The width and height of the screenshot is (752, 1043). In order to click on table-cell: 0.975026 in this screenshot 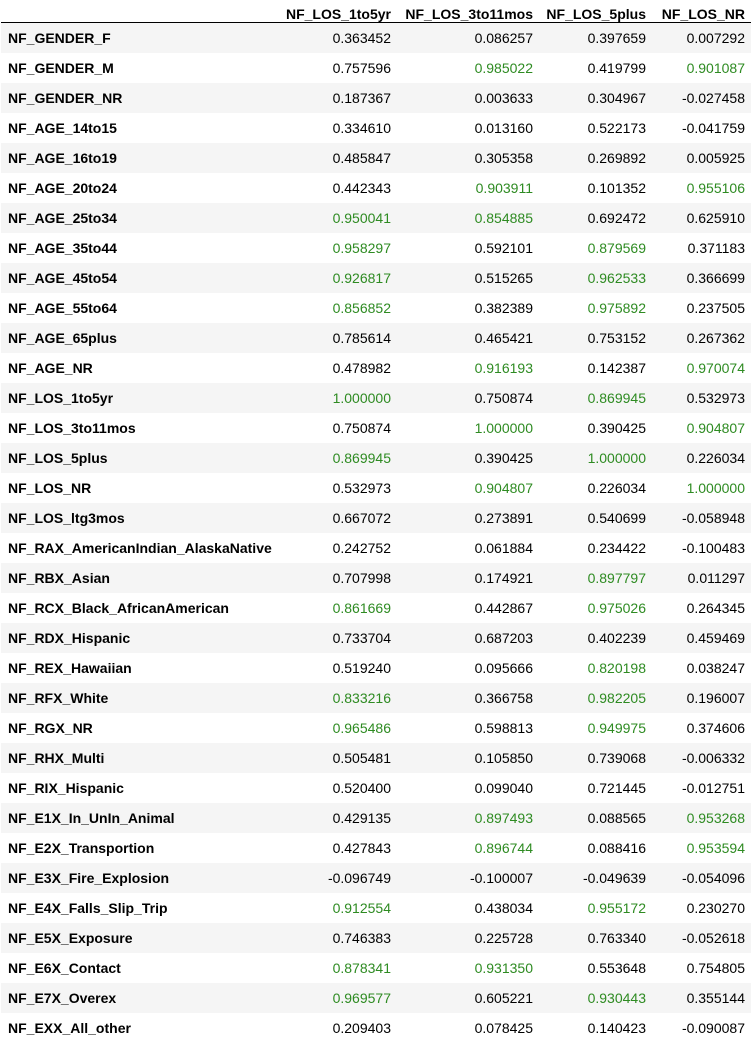, I will do `click(616, 607)`.